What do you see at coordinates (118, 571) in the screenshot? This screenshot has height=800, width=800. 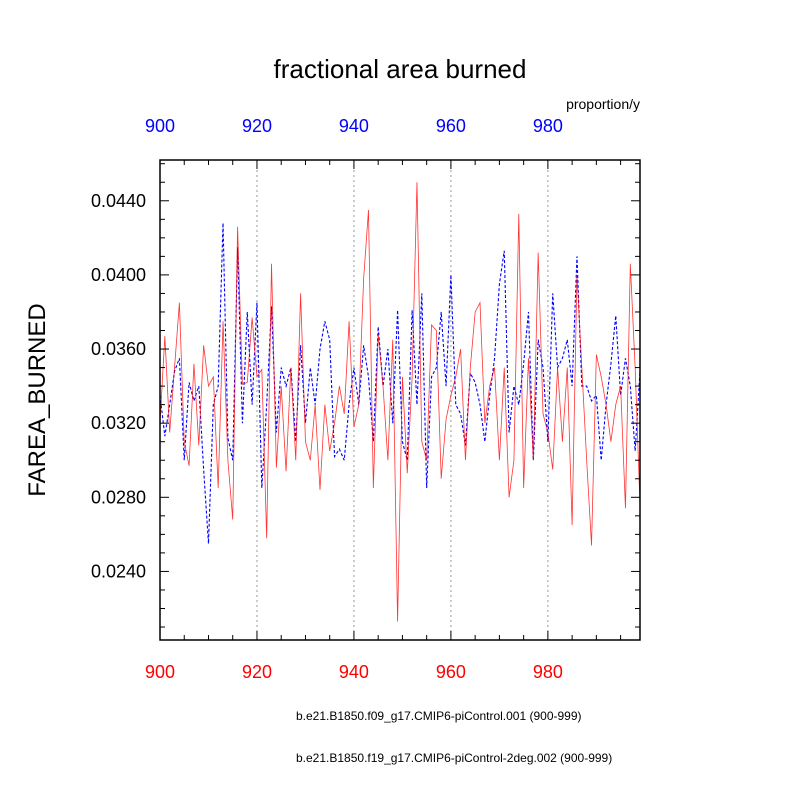 I see `y-tick-label-0: 0.0240` at bounding box center [118, 571].